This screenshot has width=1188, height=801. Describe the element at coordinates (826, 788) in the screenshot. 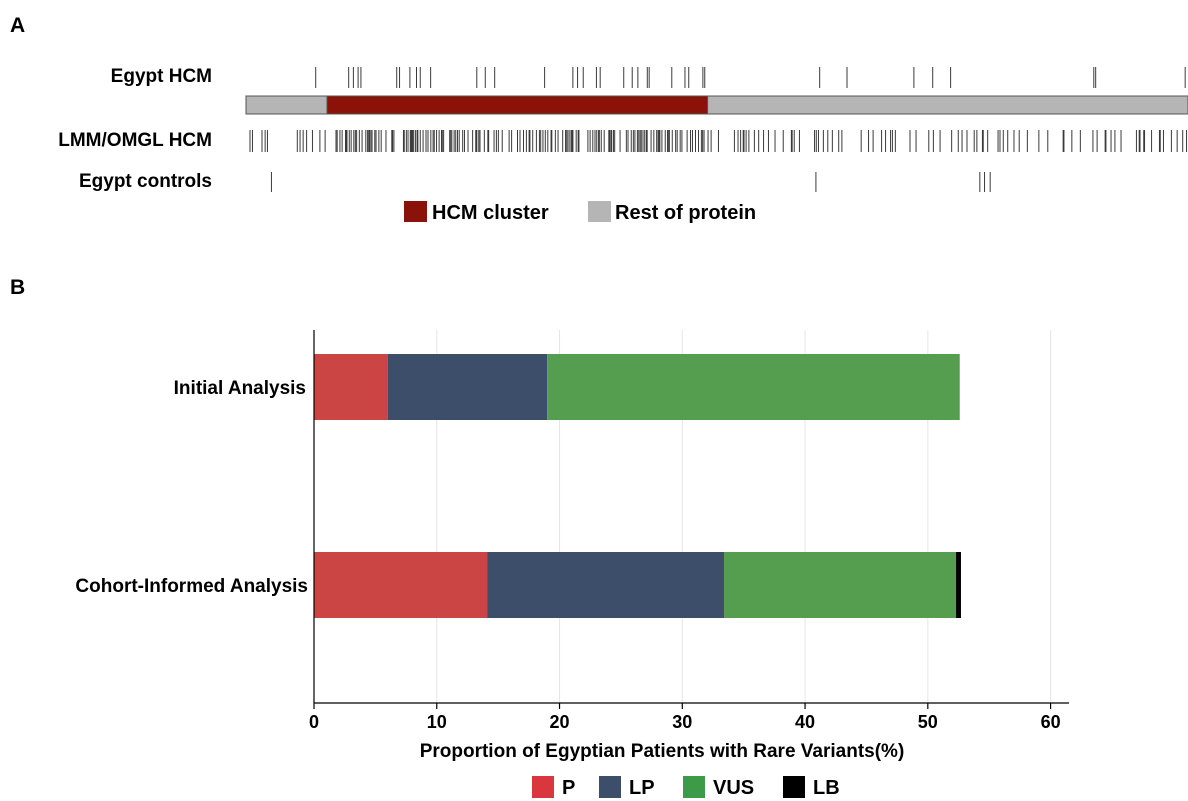

I see `legend-label-lb: LB` at that location.